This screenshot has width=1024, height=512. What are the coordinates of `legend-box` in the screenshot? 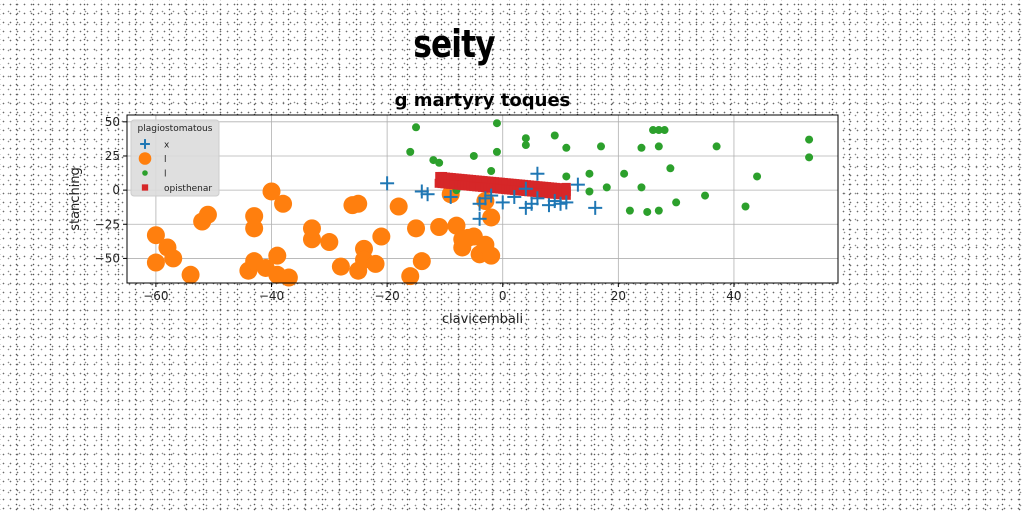 It's located at (175, 158).